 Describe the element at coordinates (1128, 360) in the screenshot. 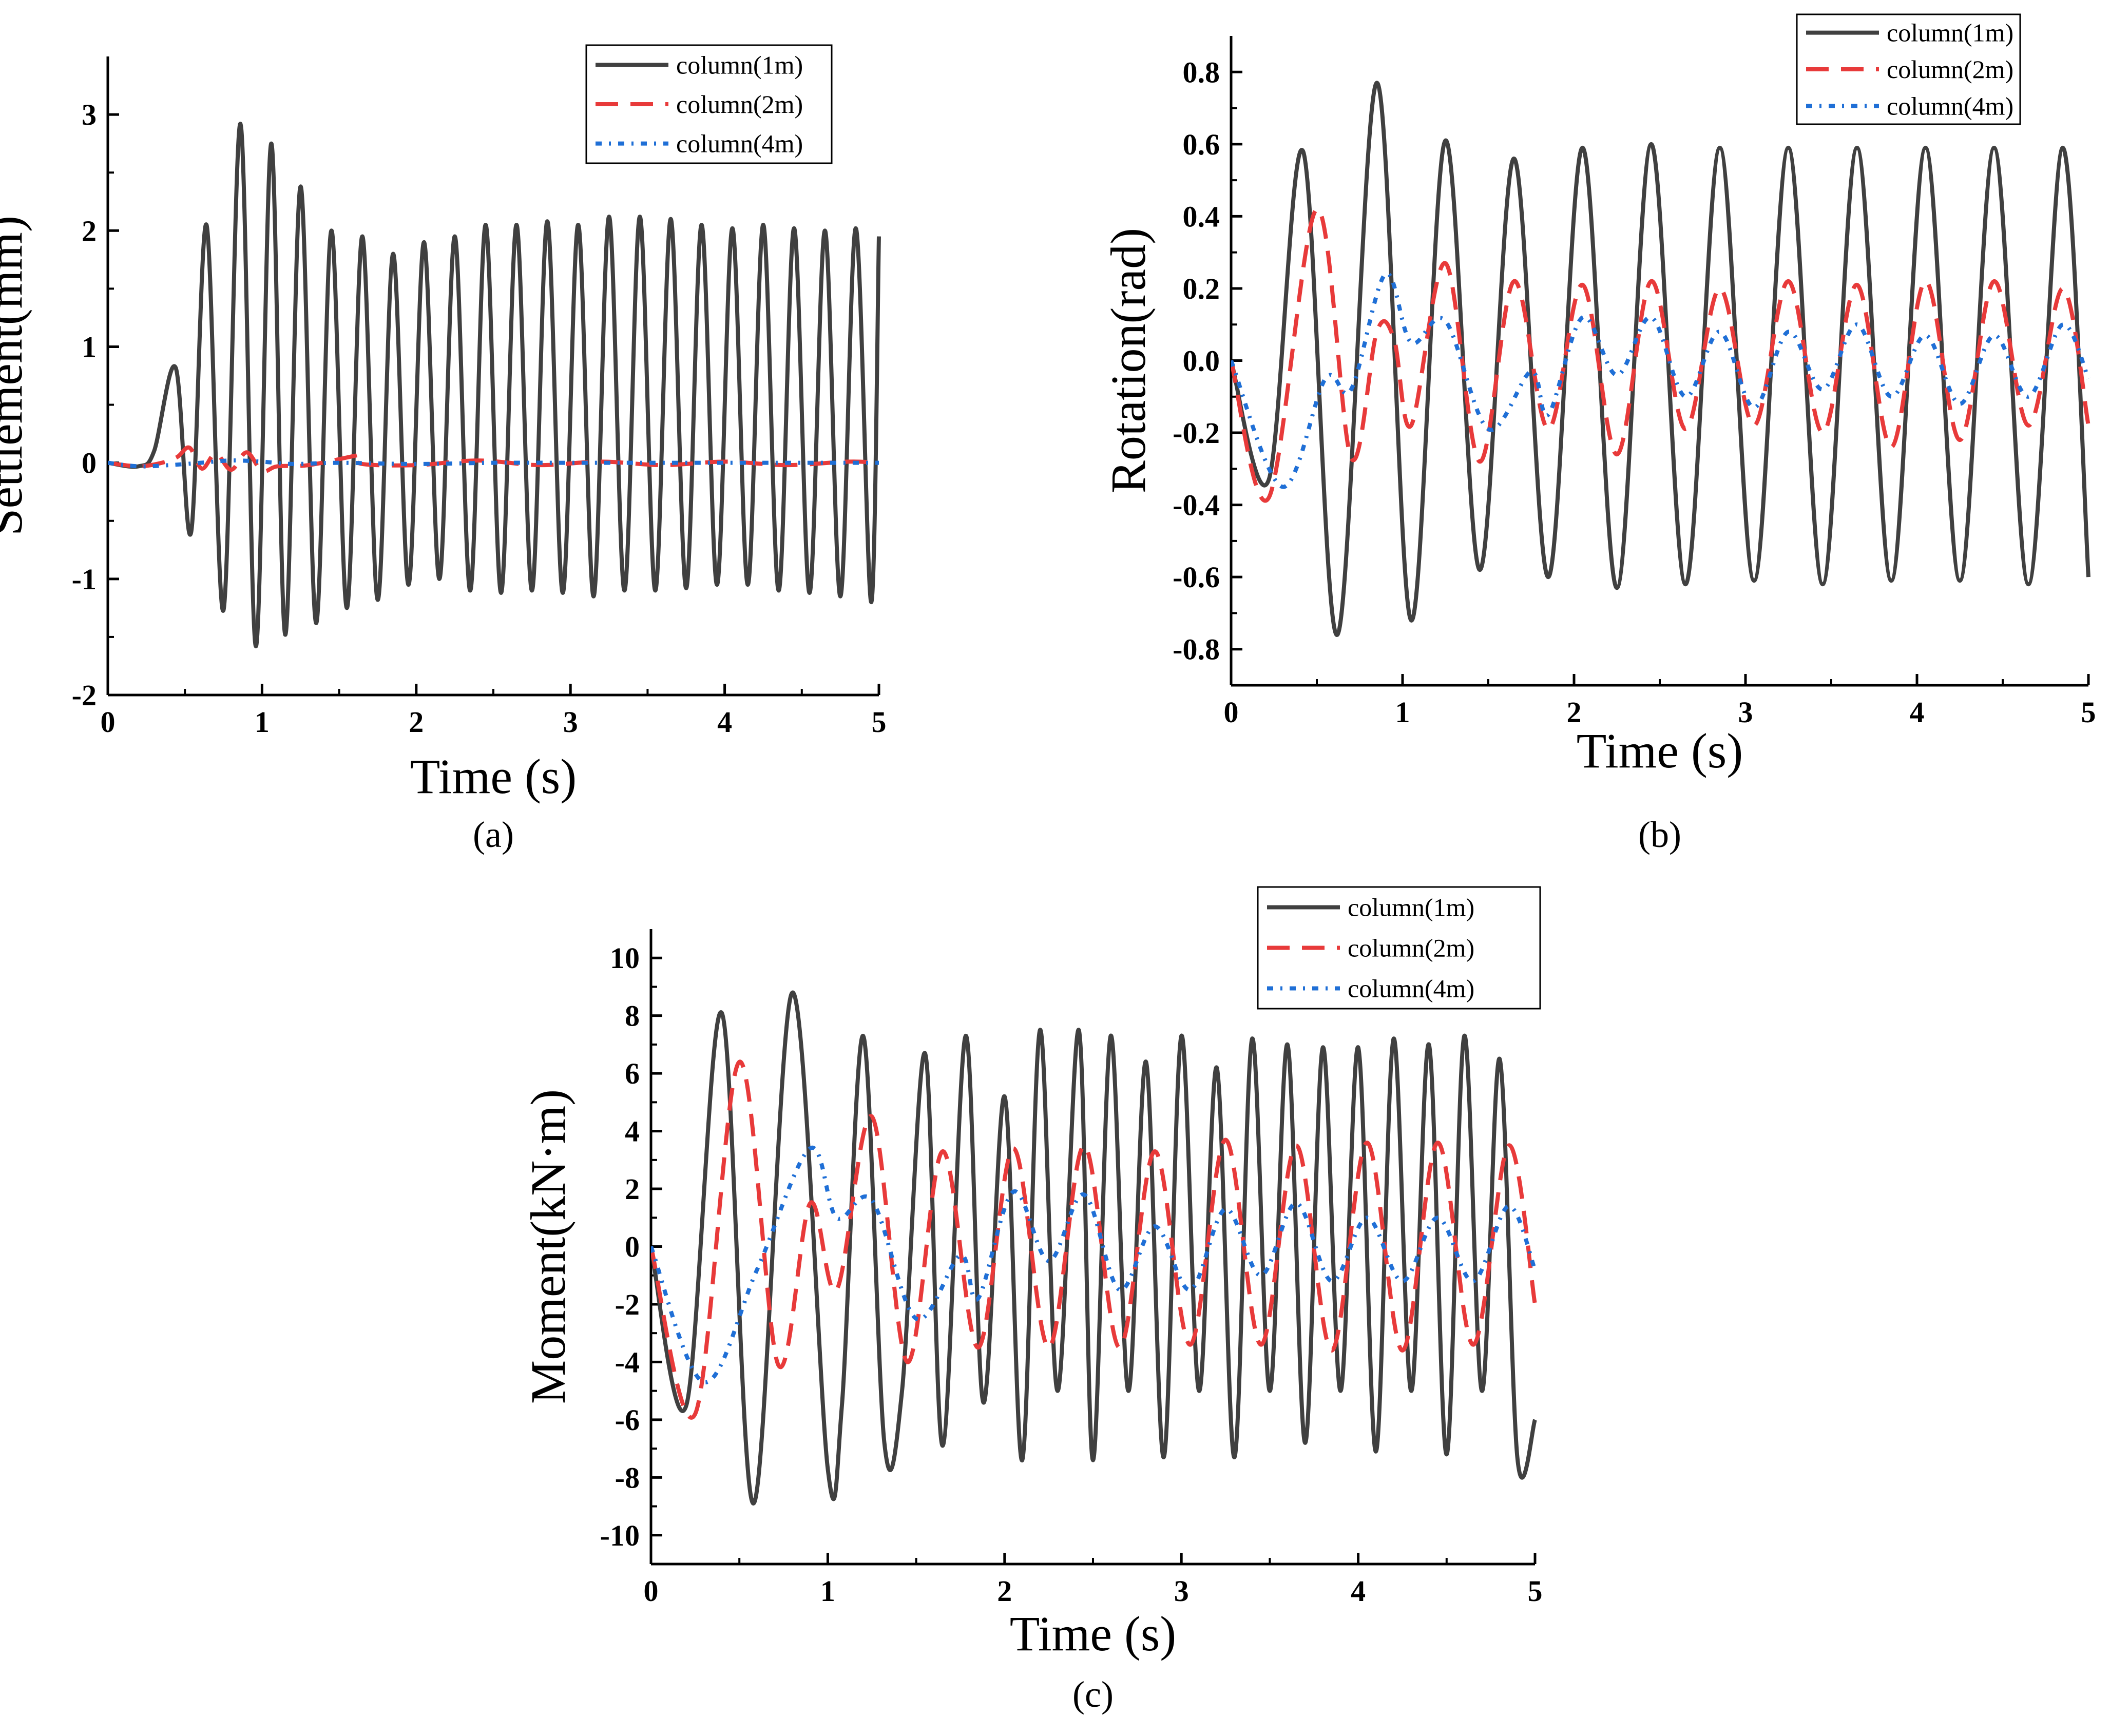

I see `y-axis-title: Rotation(rad)` at that location.